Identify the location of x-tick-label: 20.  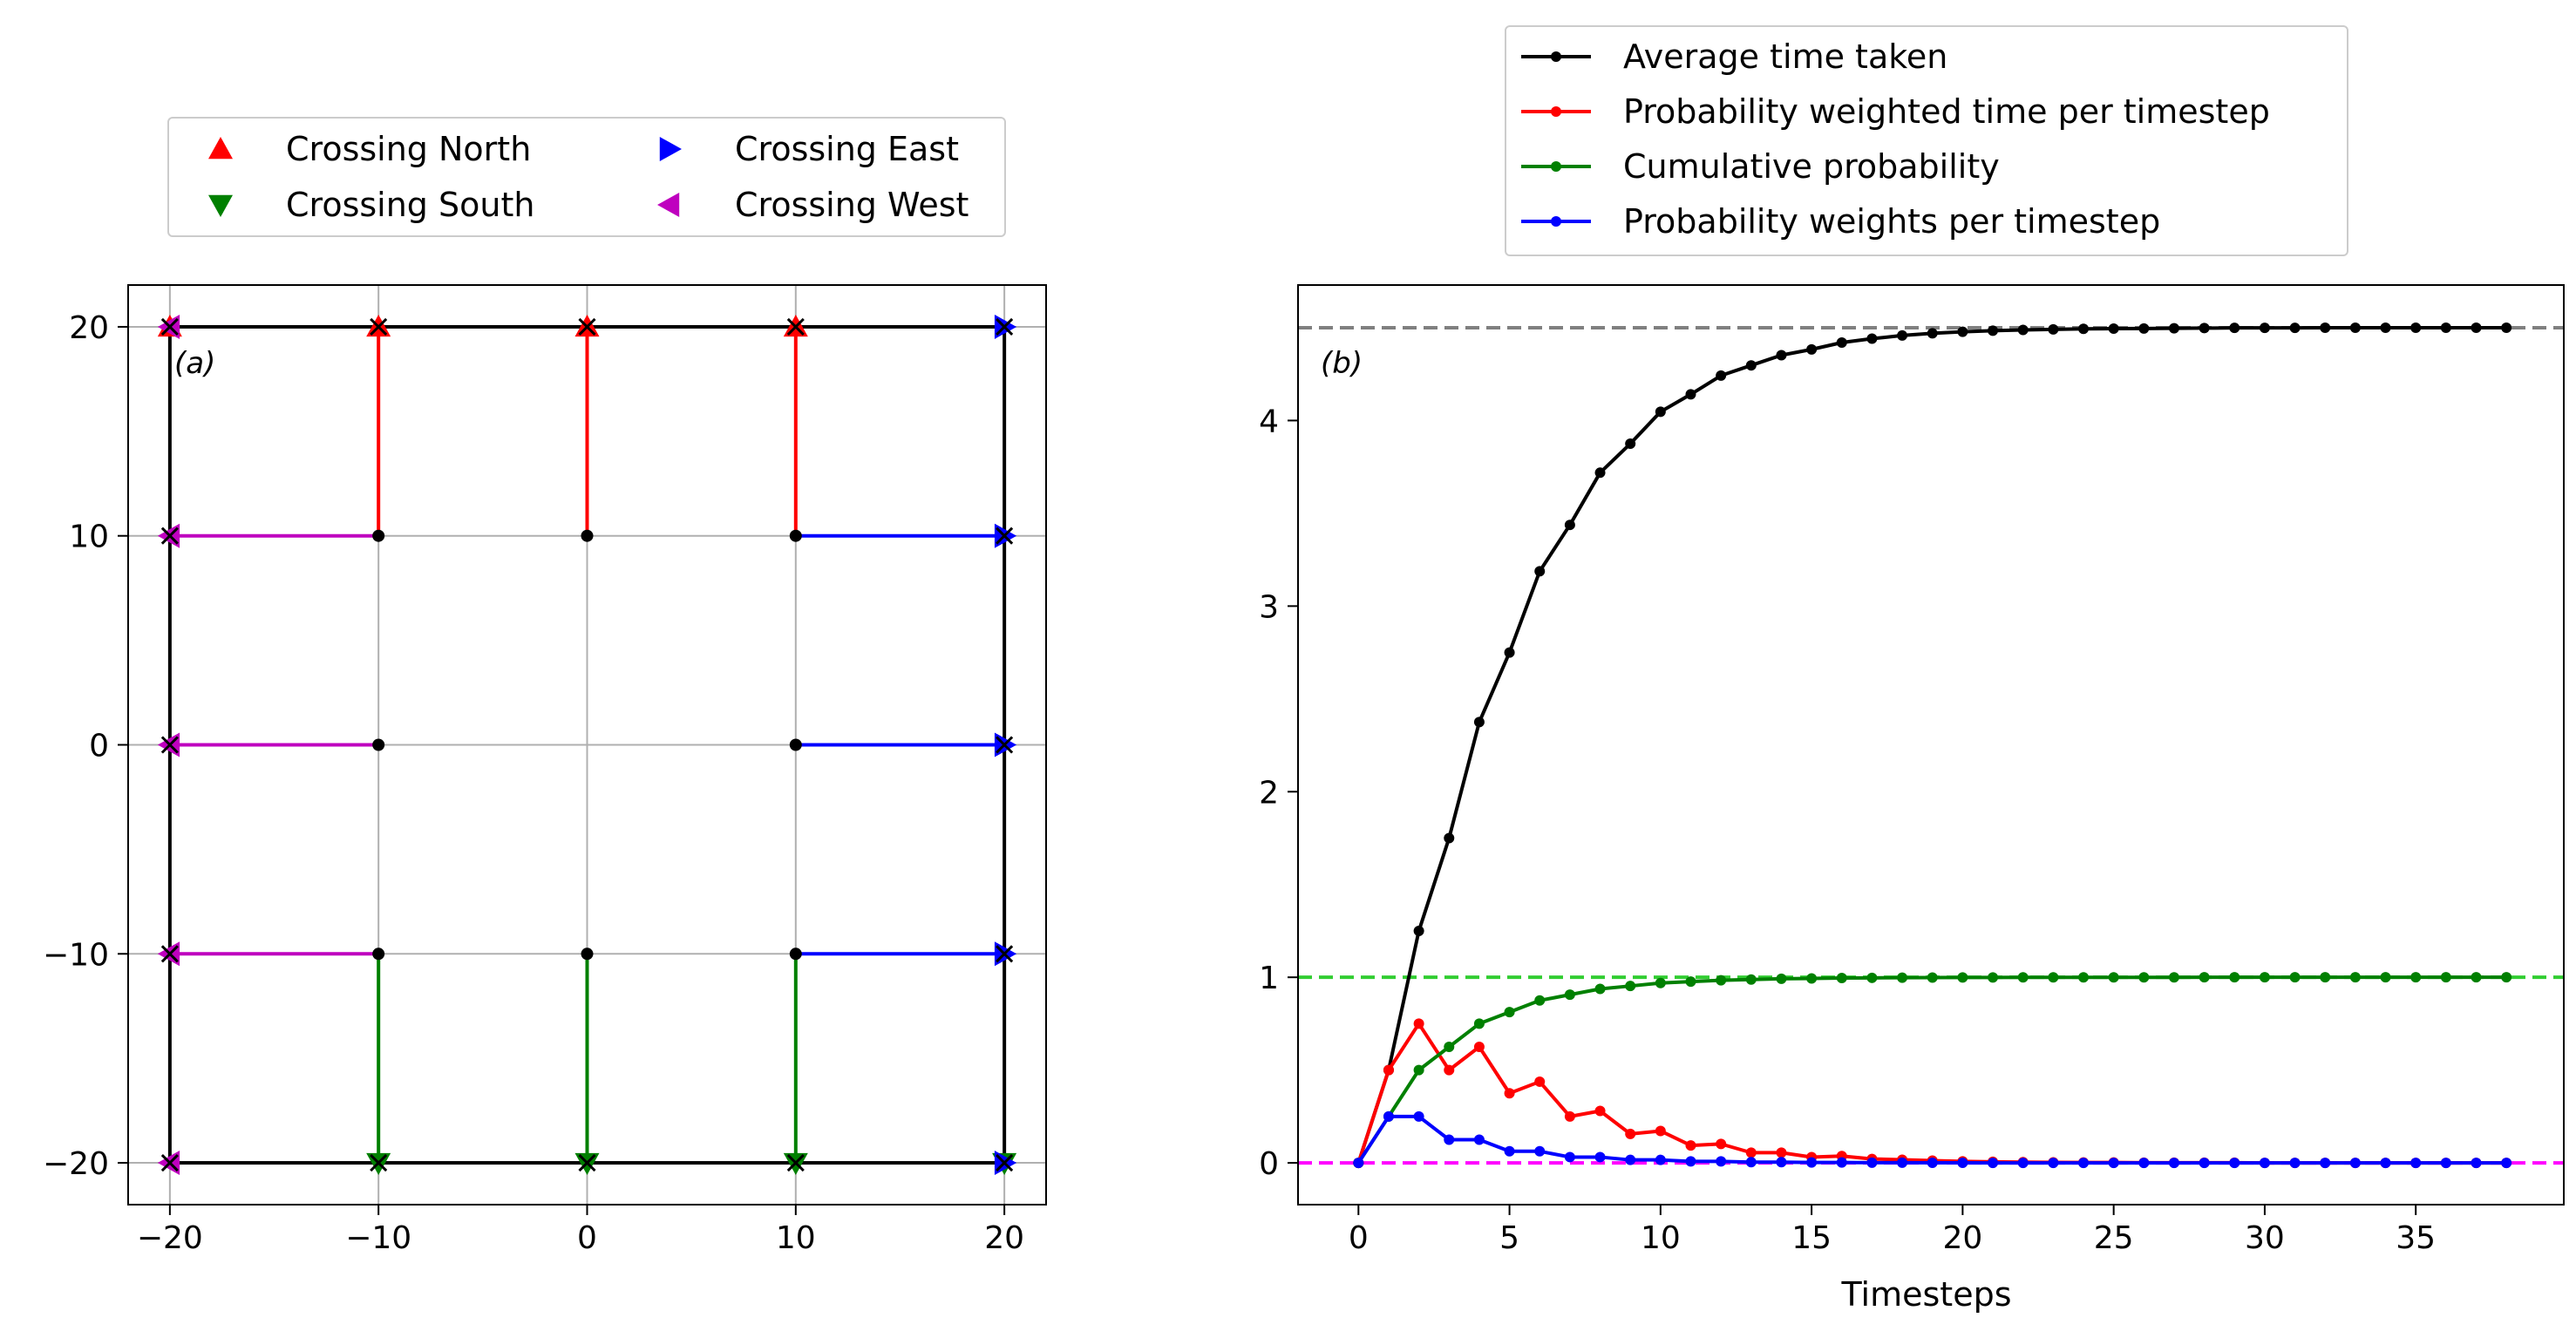
(1004, 1238).